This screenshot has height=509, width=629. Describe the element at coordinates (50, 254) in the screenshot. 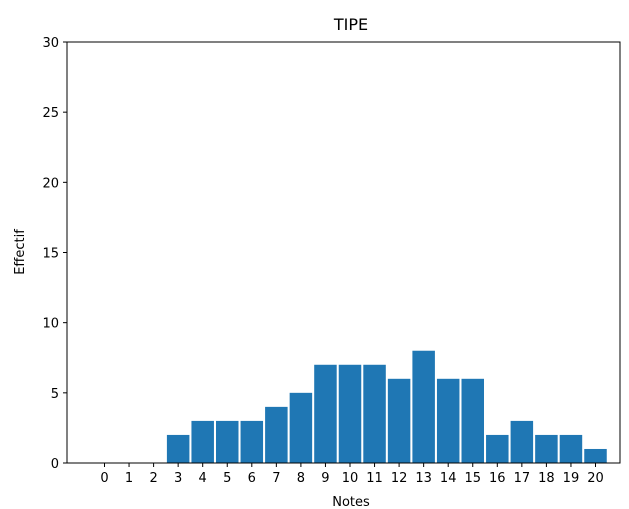

I see `y-tick-label-15: 15` at that location.